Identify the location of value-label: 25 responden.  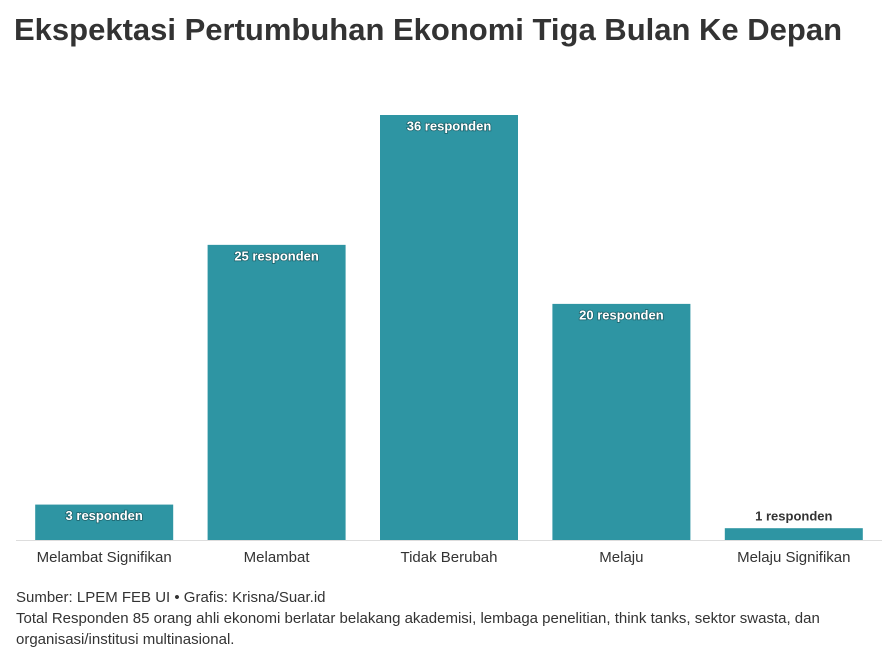
(276, 255).